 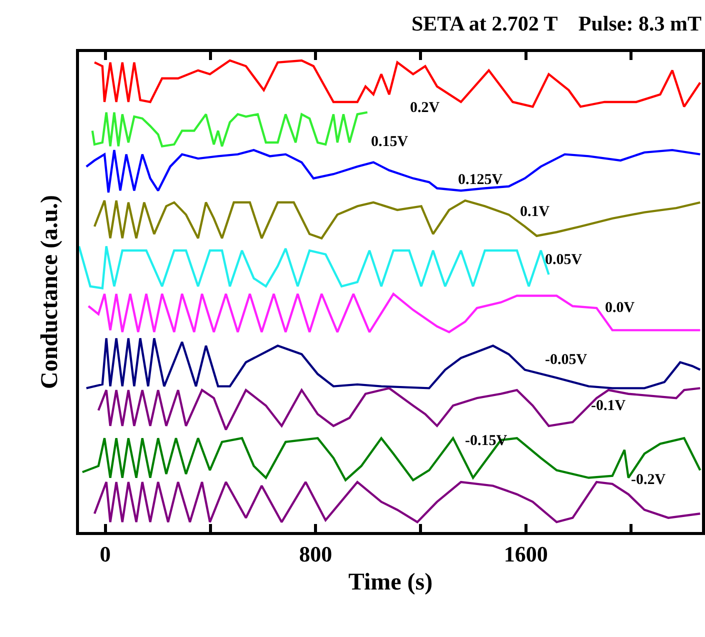 I want to click on x-axis-title: Time (s), so click(x=390, y=583).